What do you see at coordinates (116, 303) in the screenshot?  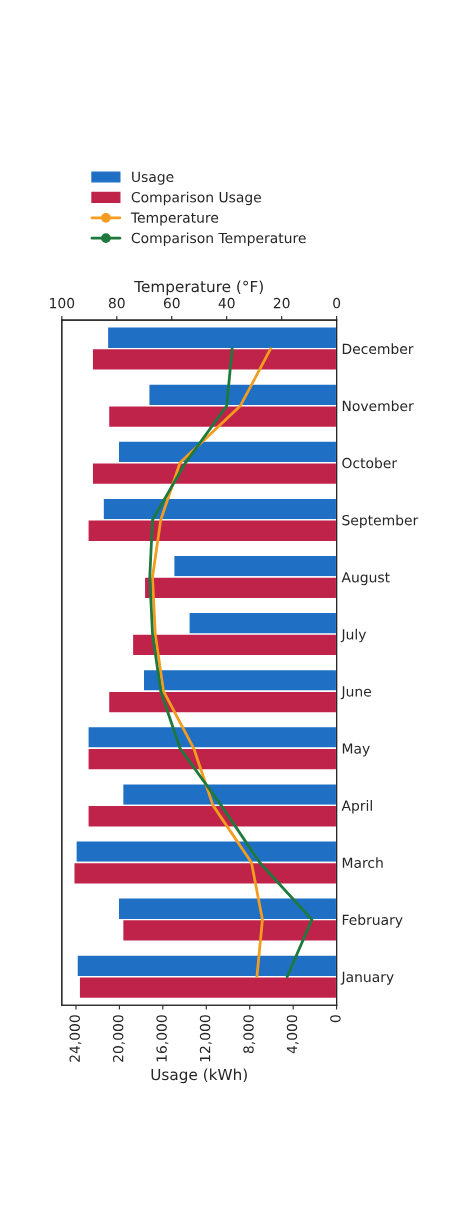 I see `x2-tick-label: 80` at bounding box center [116, 303].